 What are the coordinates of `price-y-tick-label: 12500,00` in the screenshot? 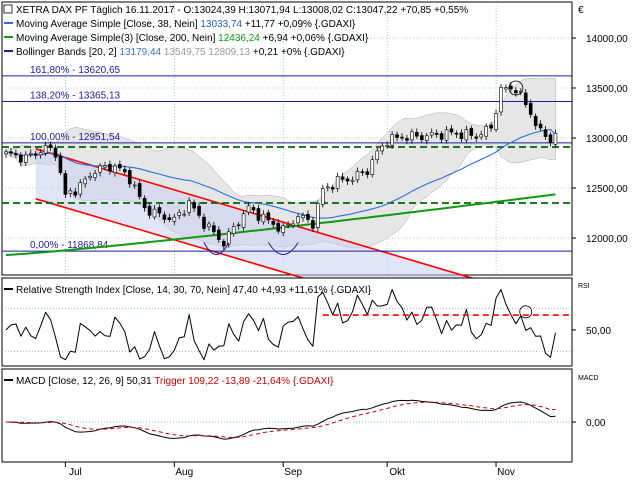 It's located at (607, 189).